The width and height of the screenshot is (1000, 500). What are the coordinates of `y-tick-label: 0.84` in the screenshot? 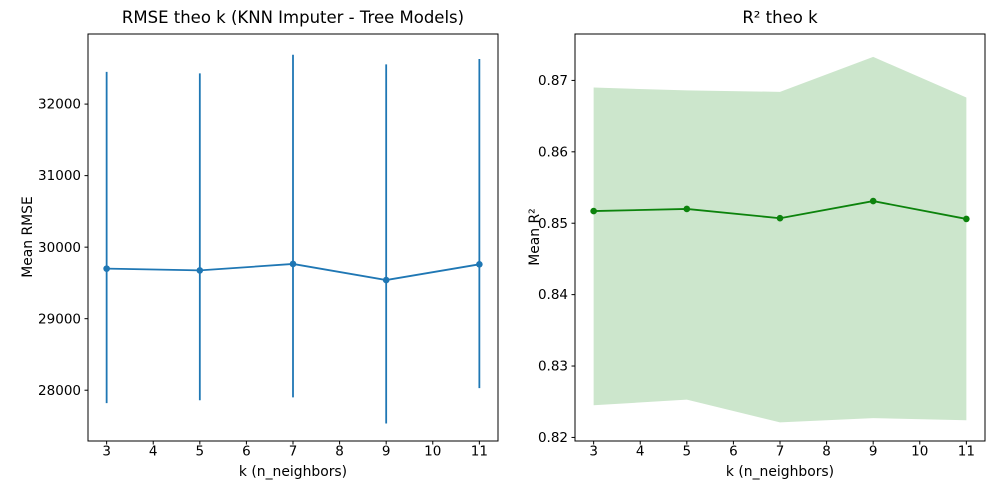 It's located at (553, 295).